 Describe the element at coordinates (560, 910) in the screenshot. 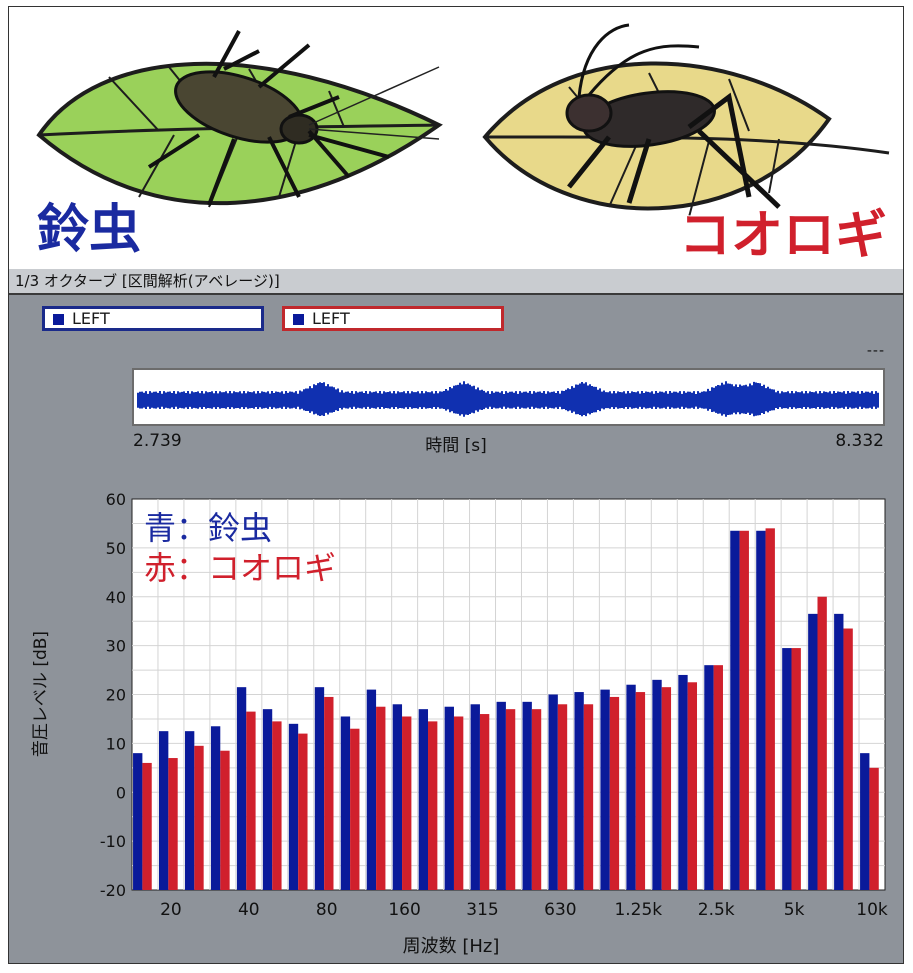

I see `x-tick-label: 630` at that location.